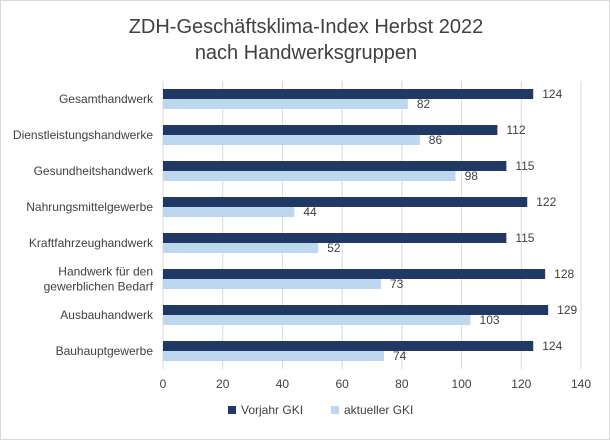  Describe the element at coordinates (462, 384) in the screenshot. I see `x-tick-label: 100` at that location.